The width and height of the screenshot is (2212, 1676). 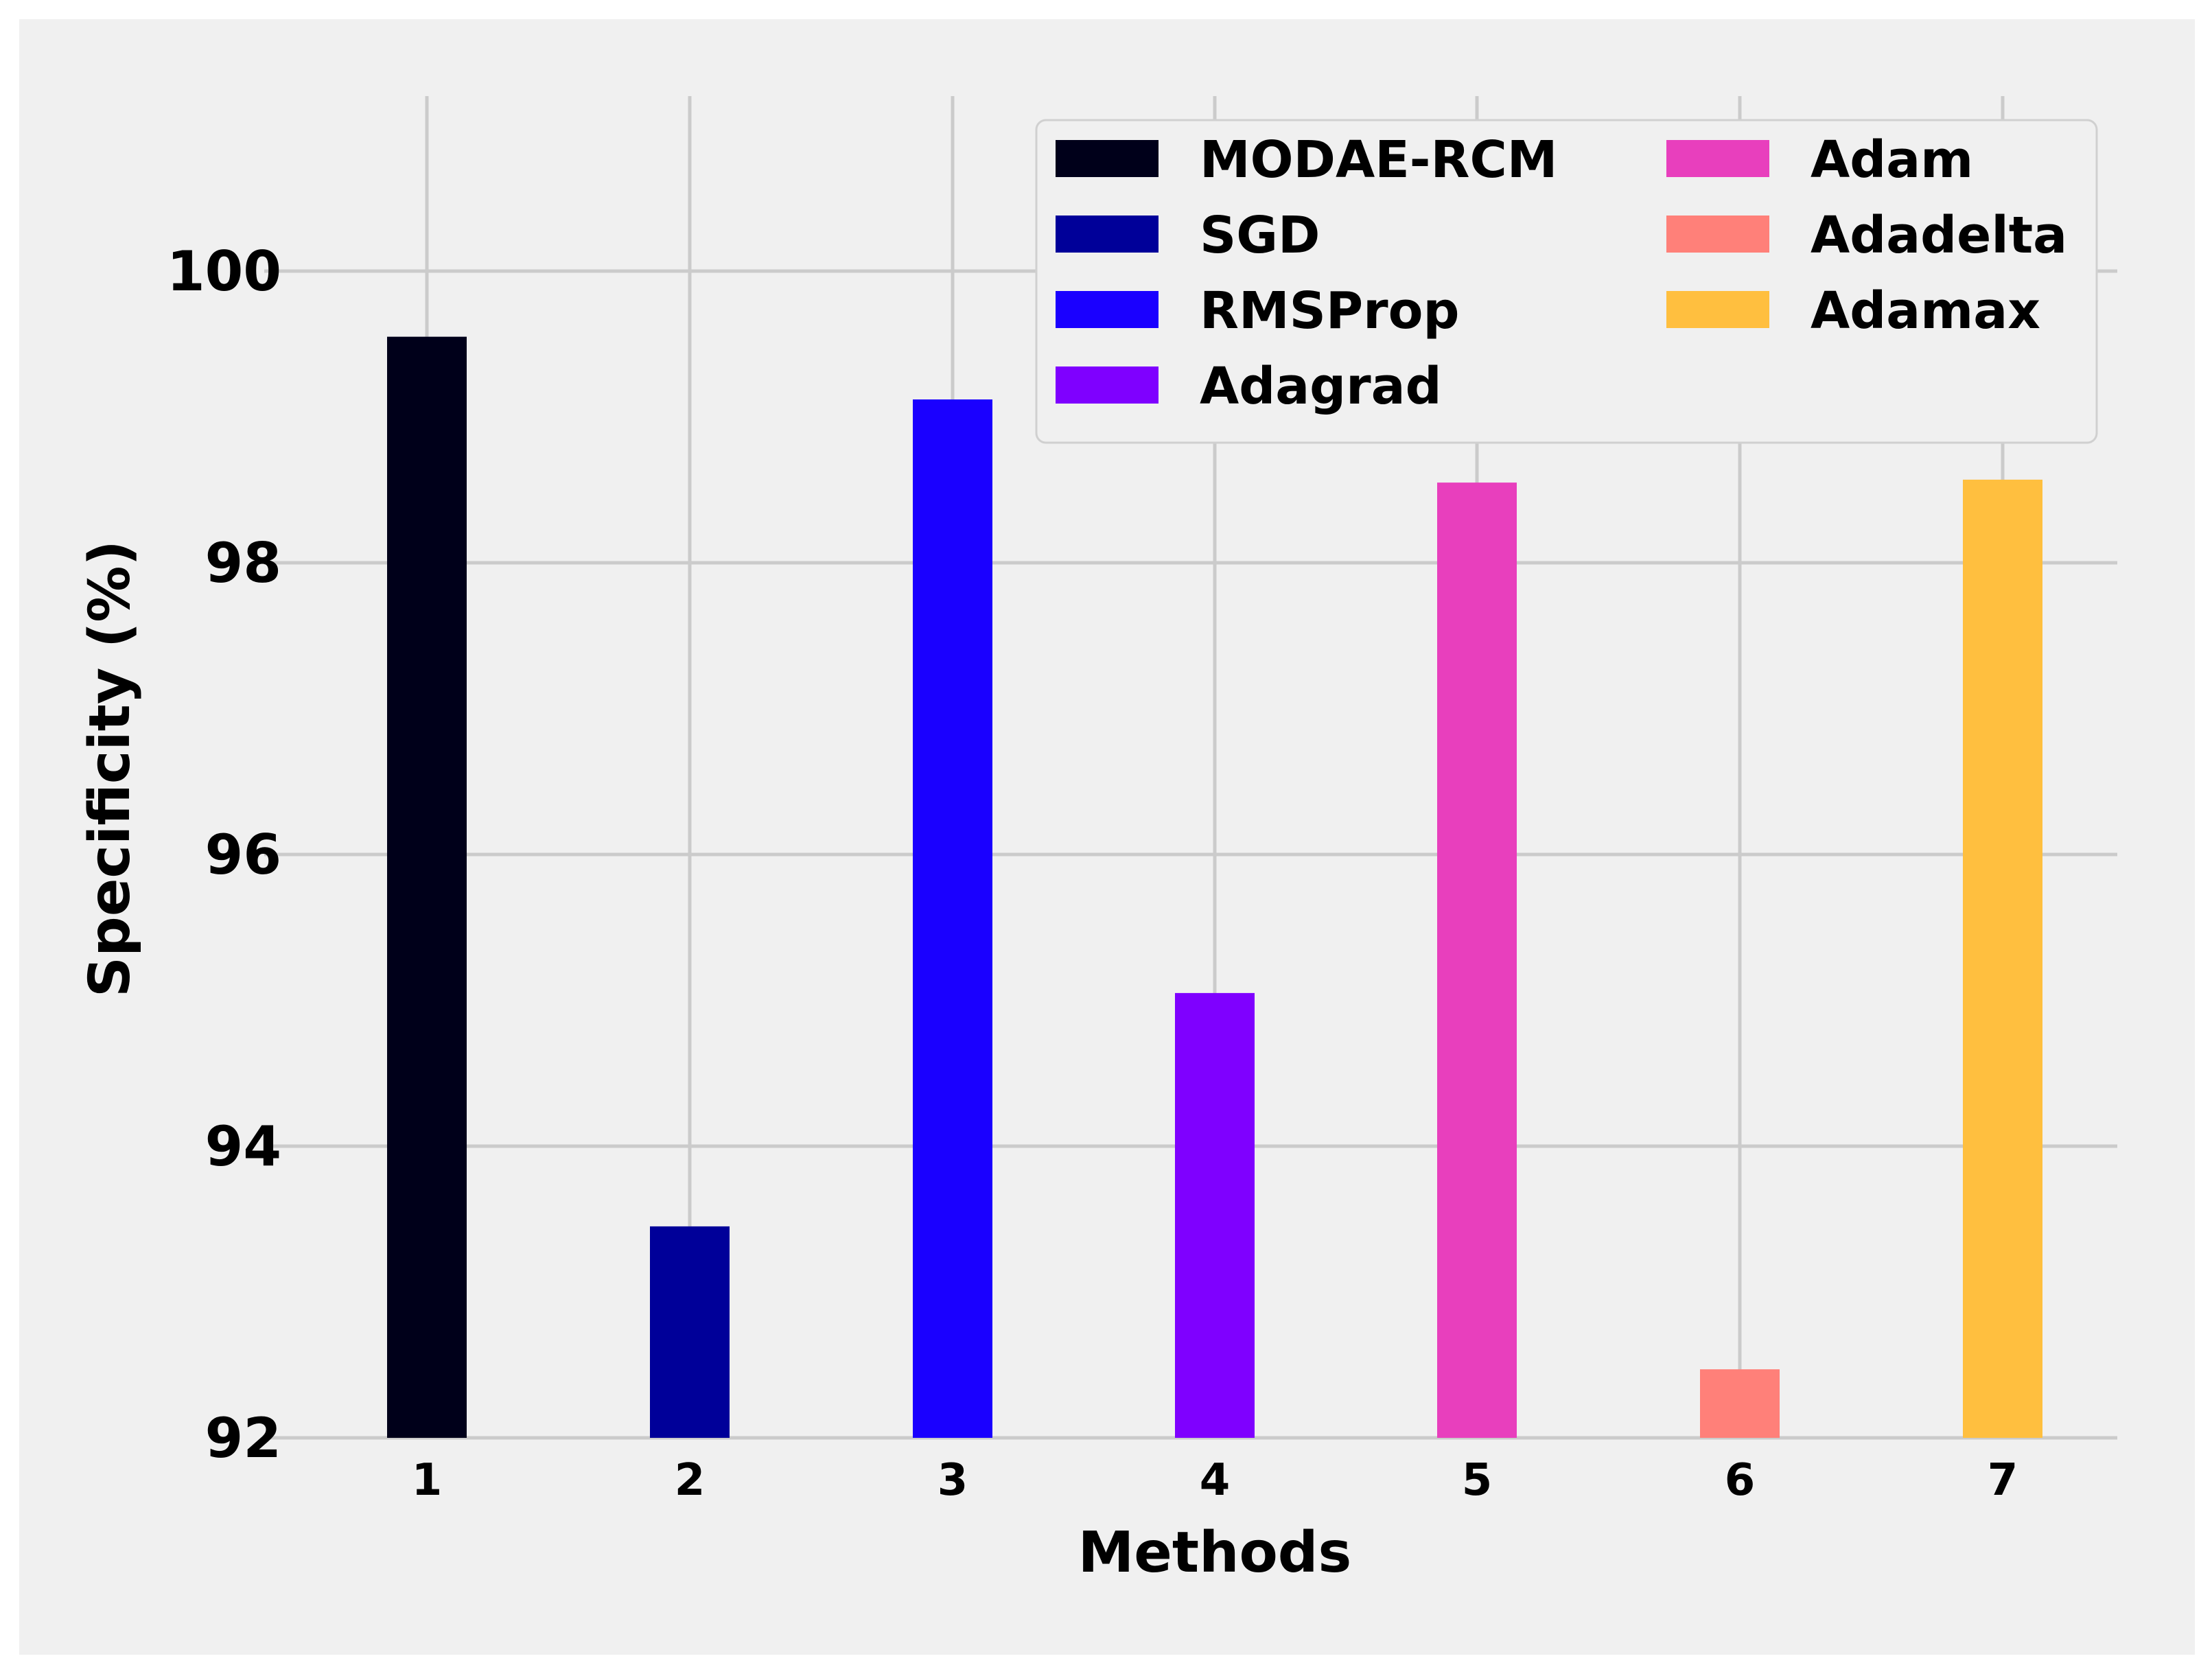 I want to click on legend-swatch-sgd, so click(x=1107, y=234).